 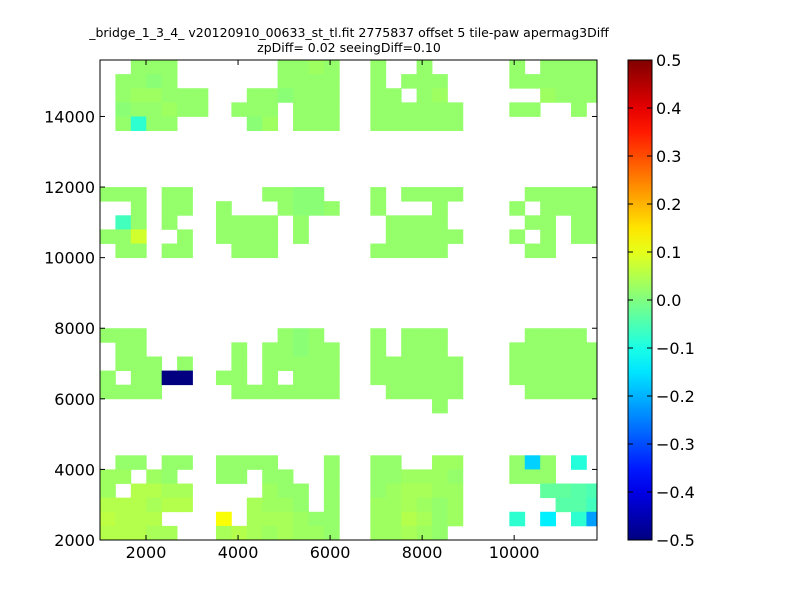 What do you see at coordinates (675, 444) in the screenshot?
I see `colorbar-tick-label: −0.3` at bounding box center [675, 444].